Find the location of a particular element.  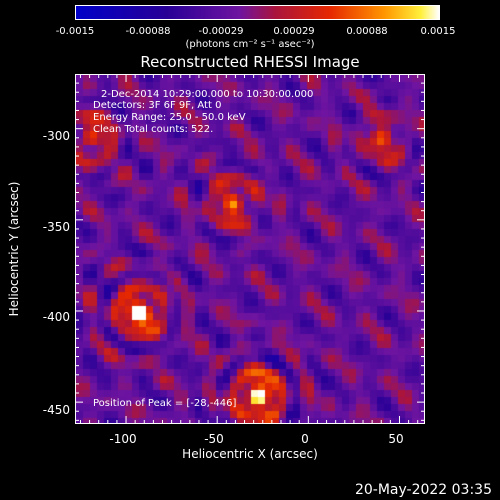

colorbar is located at coordinates (257, 12).